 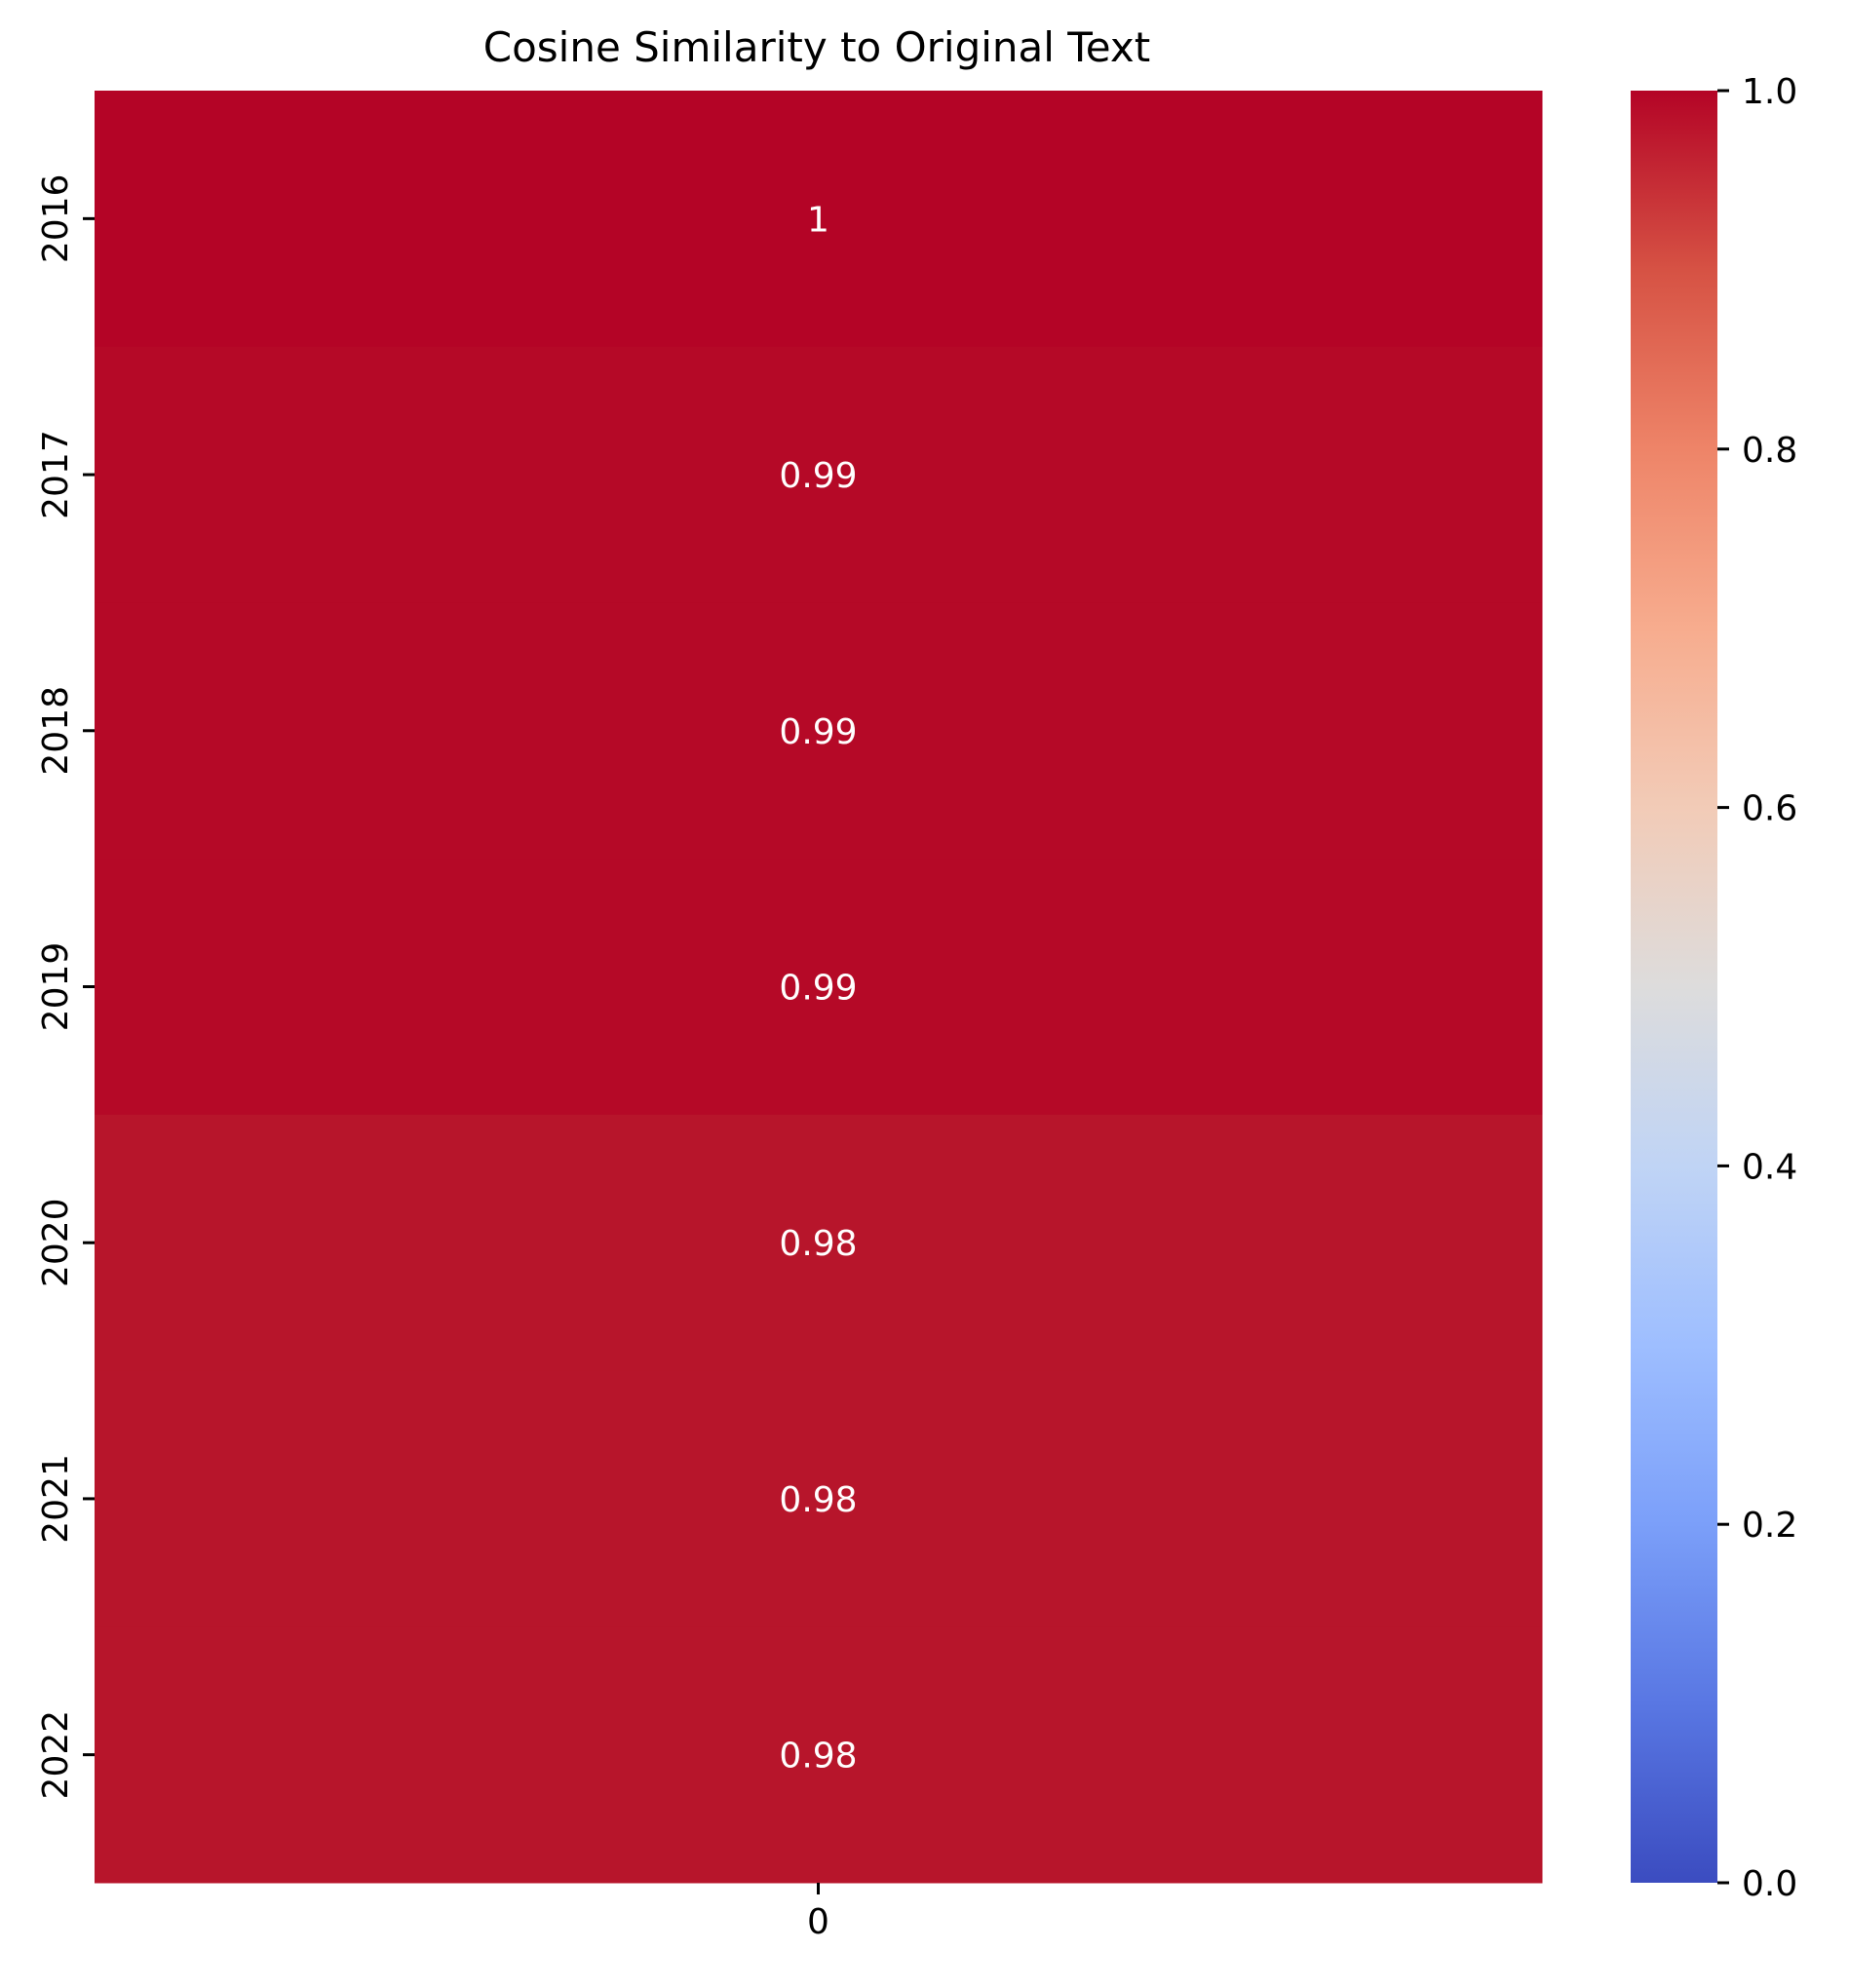 I want to click on y-tick-label-2020: 2020, so click(x=56, y=1242).